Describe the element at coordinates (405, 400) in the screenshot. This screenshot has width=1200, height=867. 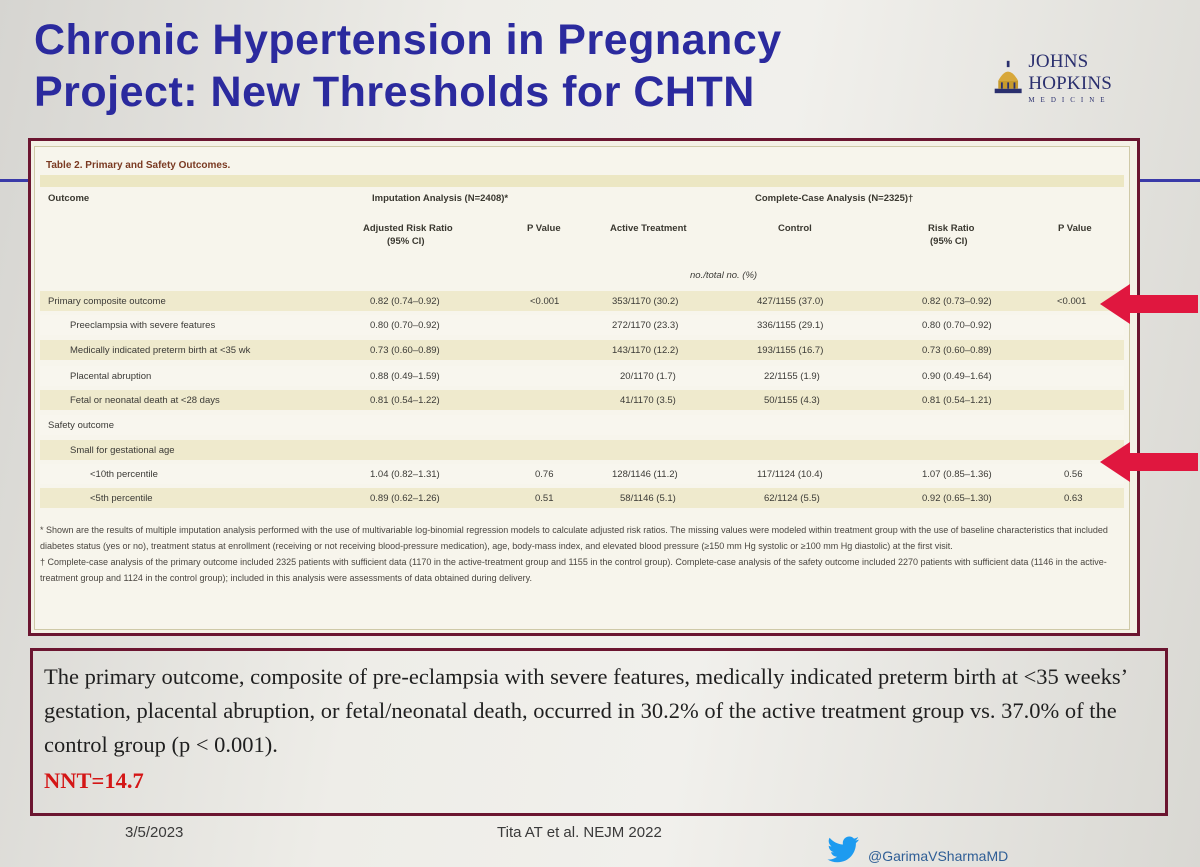
I see `cell-adjusted-rr: 0.81 (0.54–1.22)` at that location.